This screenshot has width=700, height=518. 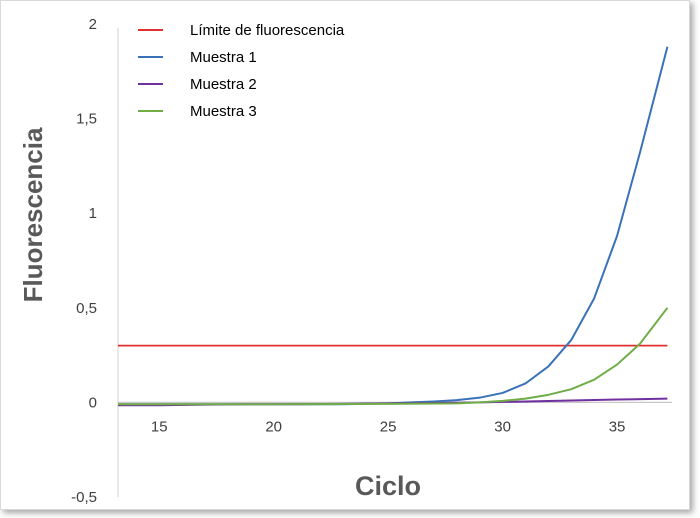 I want to click on y-tick-label: 1, so click(x=93, y=213).